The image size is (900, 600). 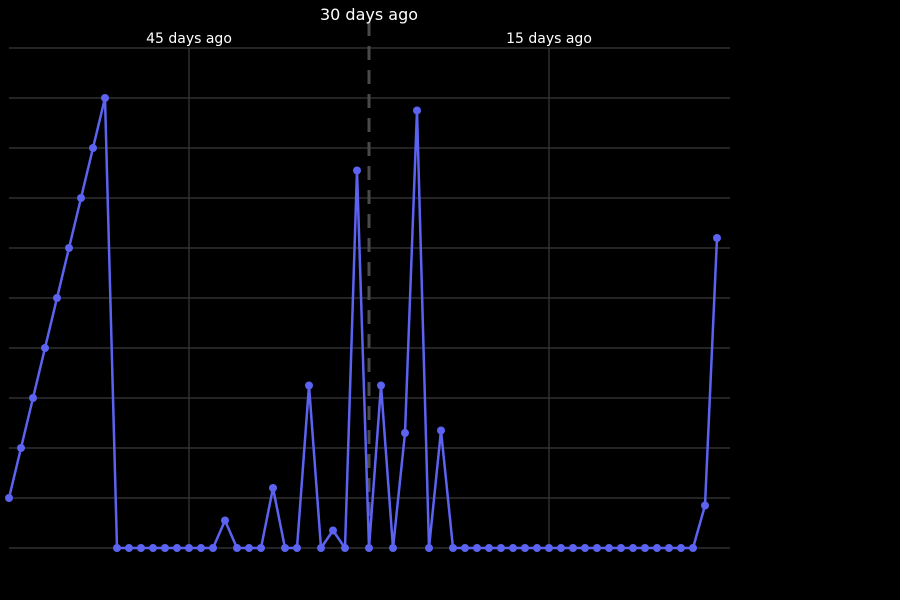 I want to click on x-tick-labels: 45 days ago 15 days ago, so click(x=369, y=39).